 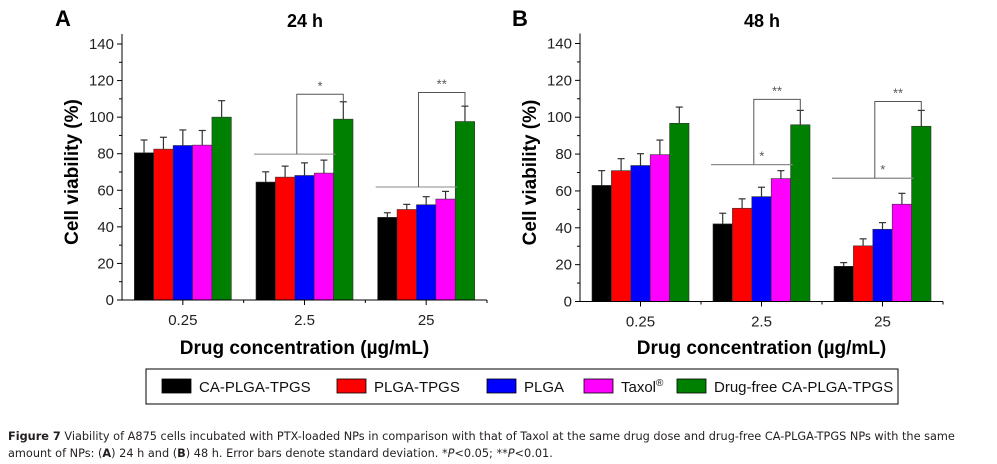 What do you see at coordinates (107, 453) in the screenshot?
I see `caption-panel-a-ref: A` at bounding box center [107, 453].